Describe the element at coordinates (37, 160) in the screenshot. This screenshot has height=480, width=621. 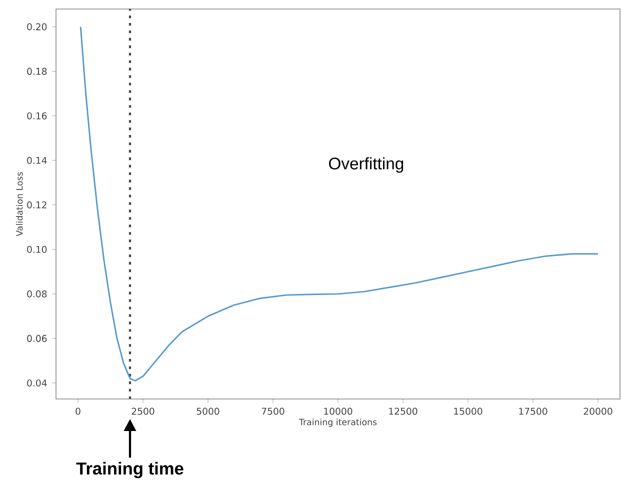
I see `y-tick-label: 0.14` at that location.